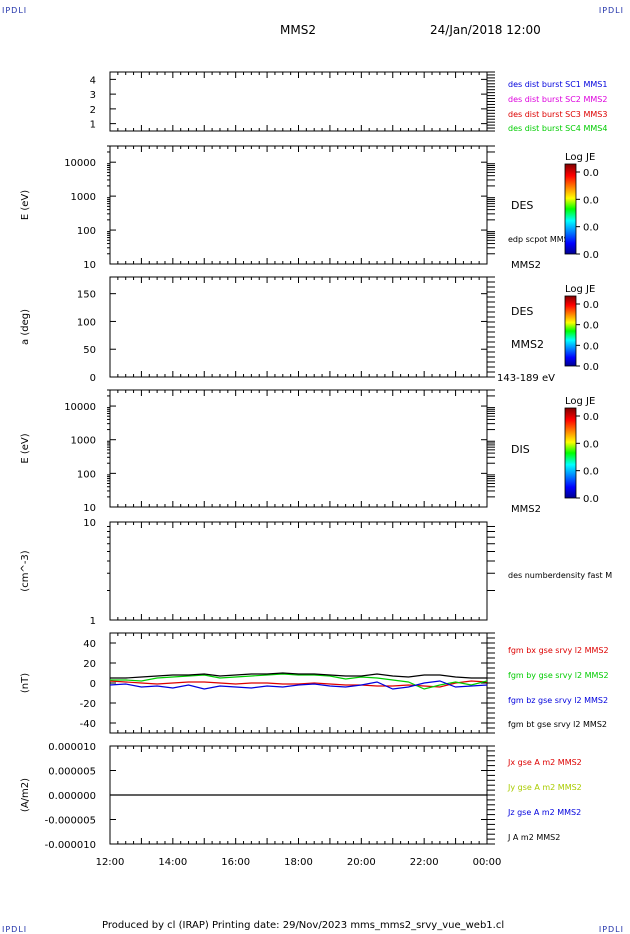 Image resolution: width=630 pixels, height=934 pixels. What do you see at coordinates (15, 929) in the screenshot?
I see `corner-logo-bottom-left: IPDLI` at bounding box center [15, 929].